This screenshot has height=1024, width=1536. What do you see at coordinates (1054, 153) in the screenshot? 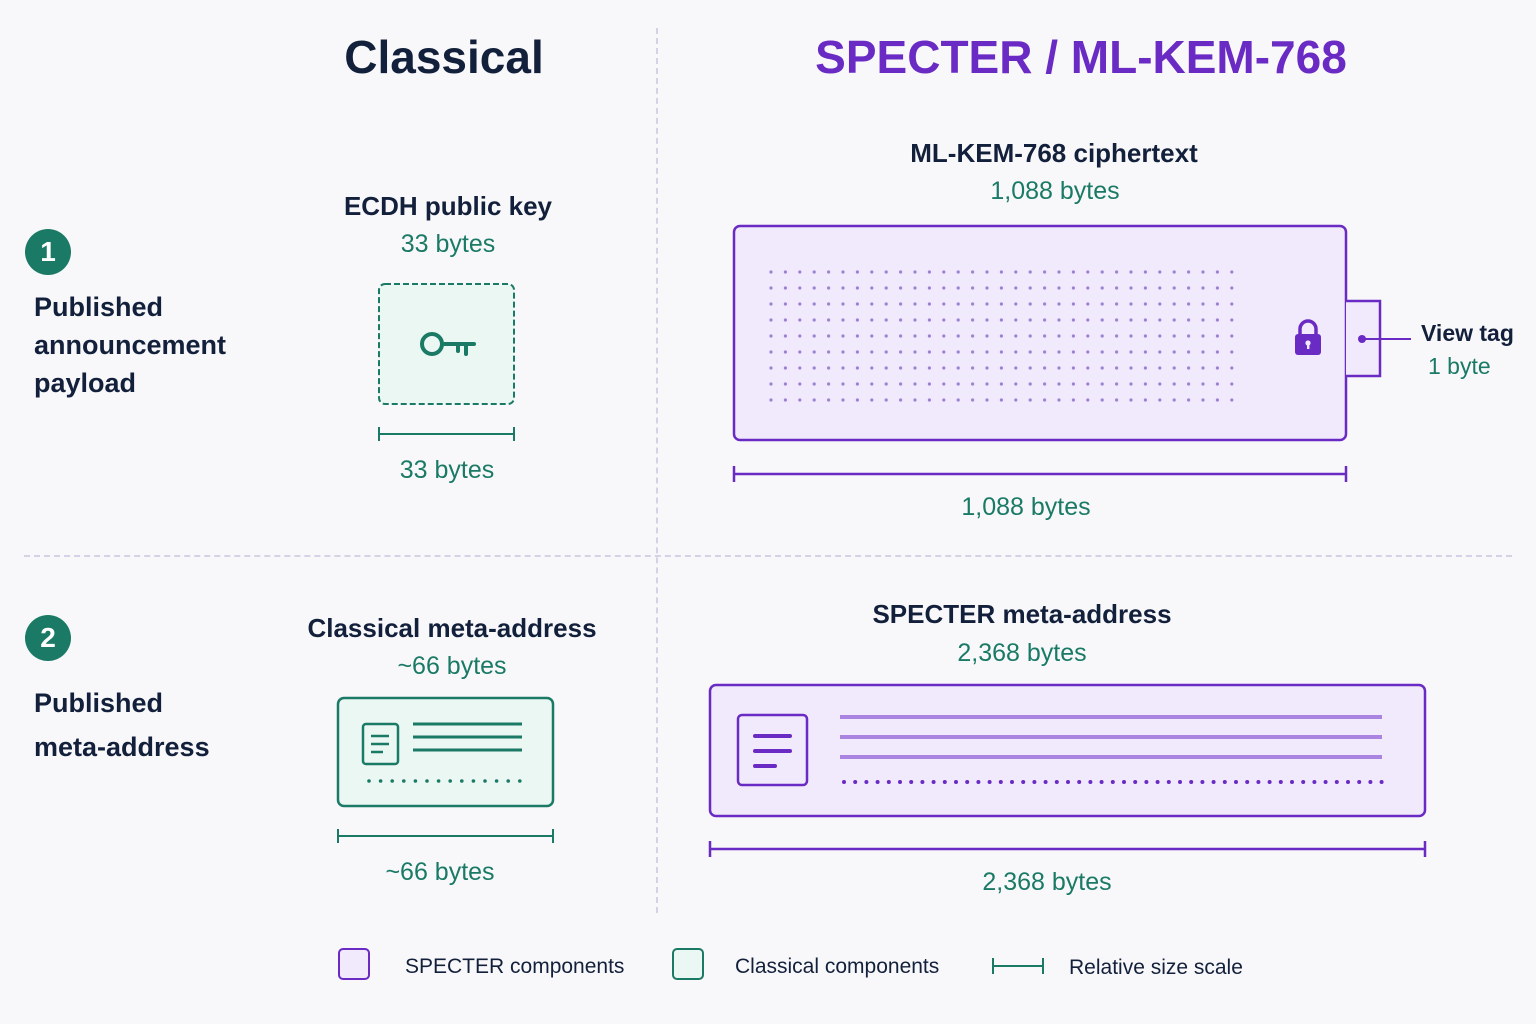
I see `ciphertext-title: ML-KEM-768 ciphertext` at bounding box center [1054, 153].